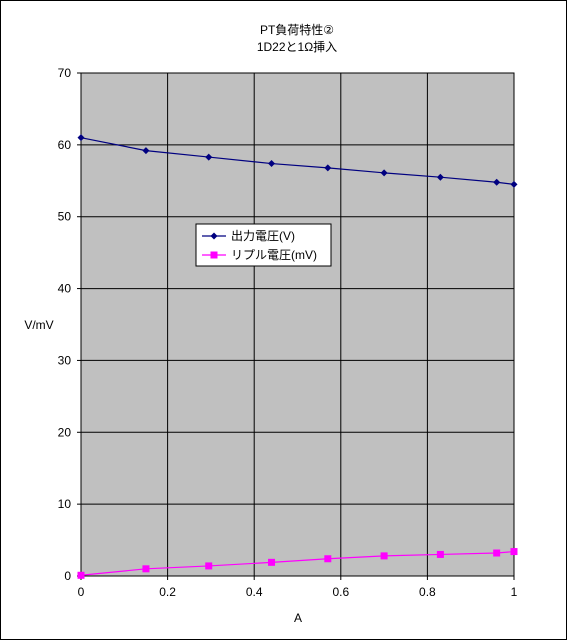 The image size is (567, 640). Describe the element at coordinates (167, 592) in the screenshot. I see `x-tick-label: 0.2` at that location.